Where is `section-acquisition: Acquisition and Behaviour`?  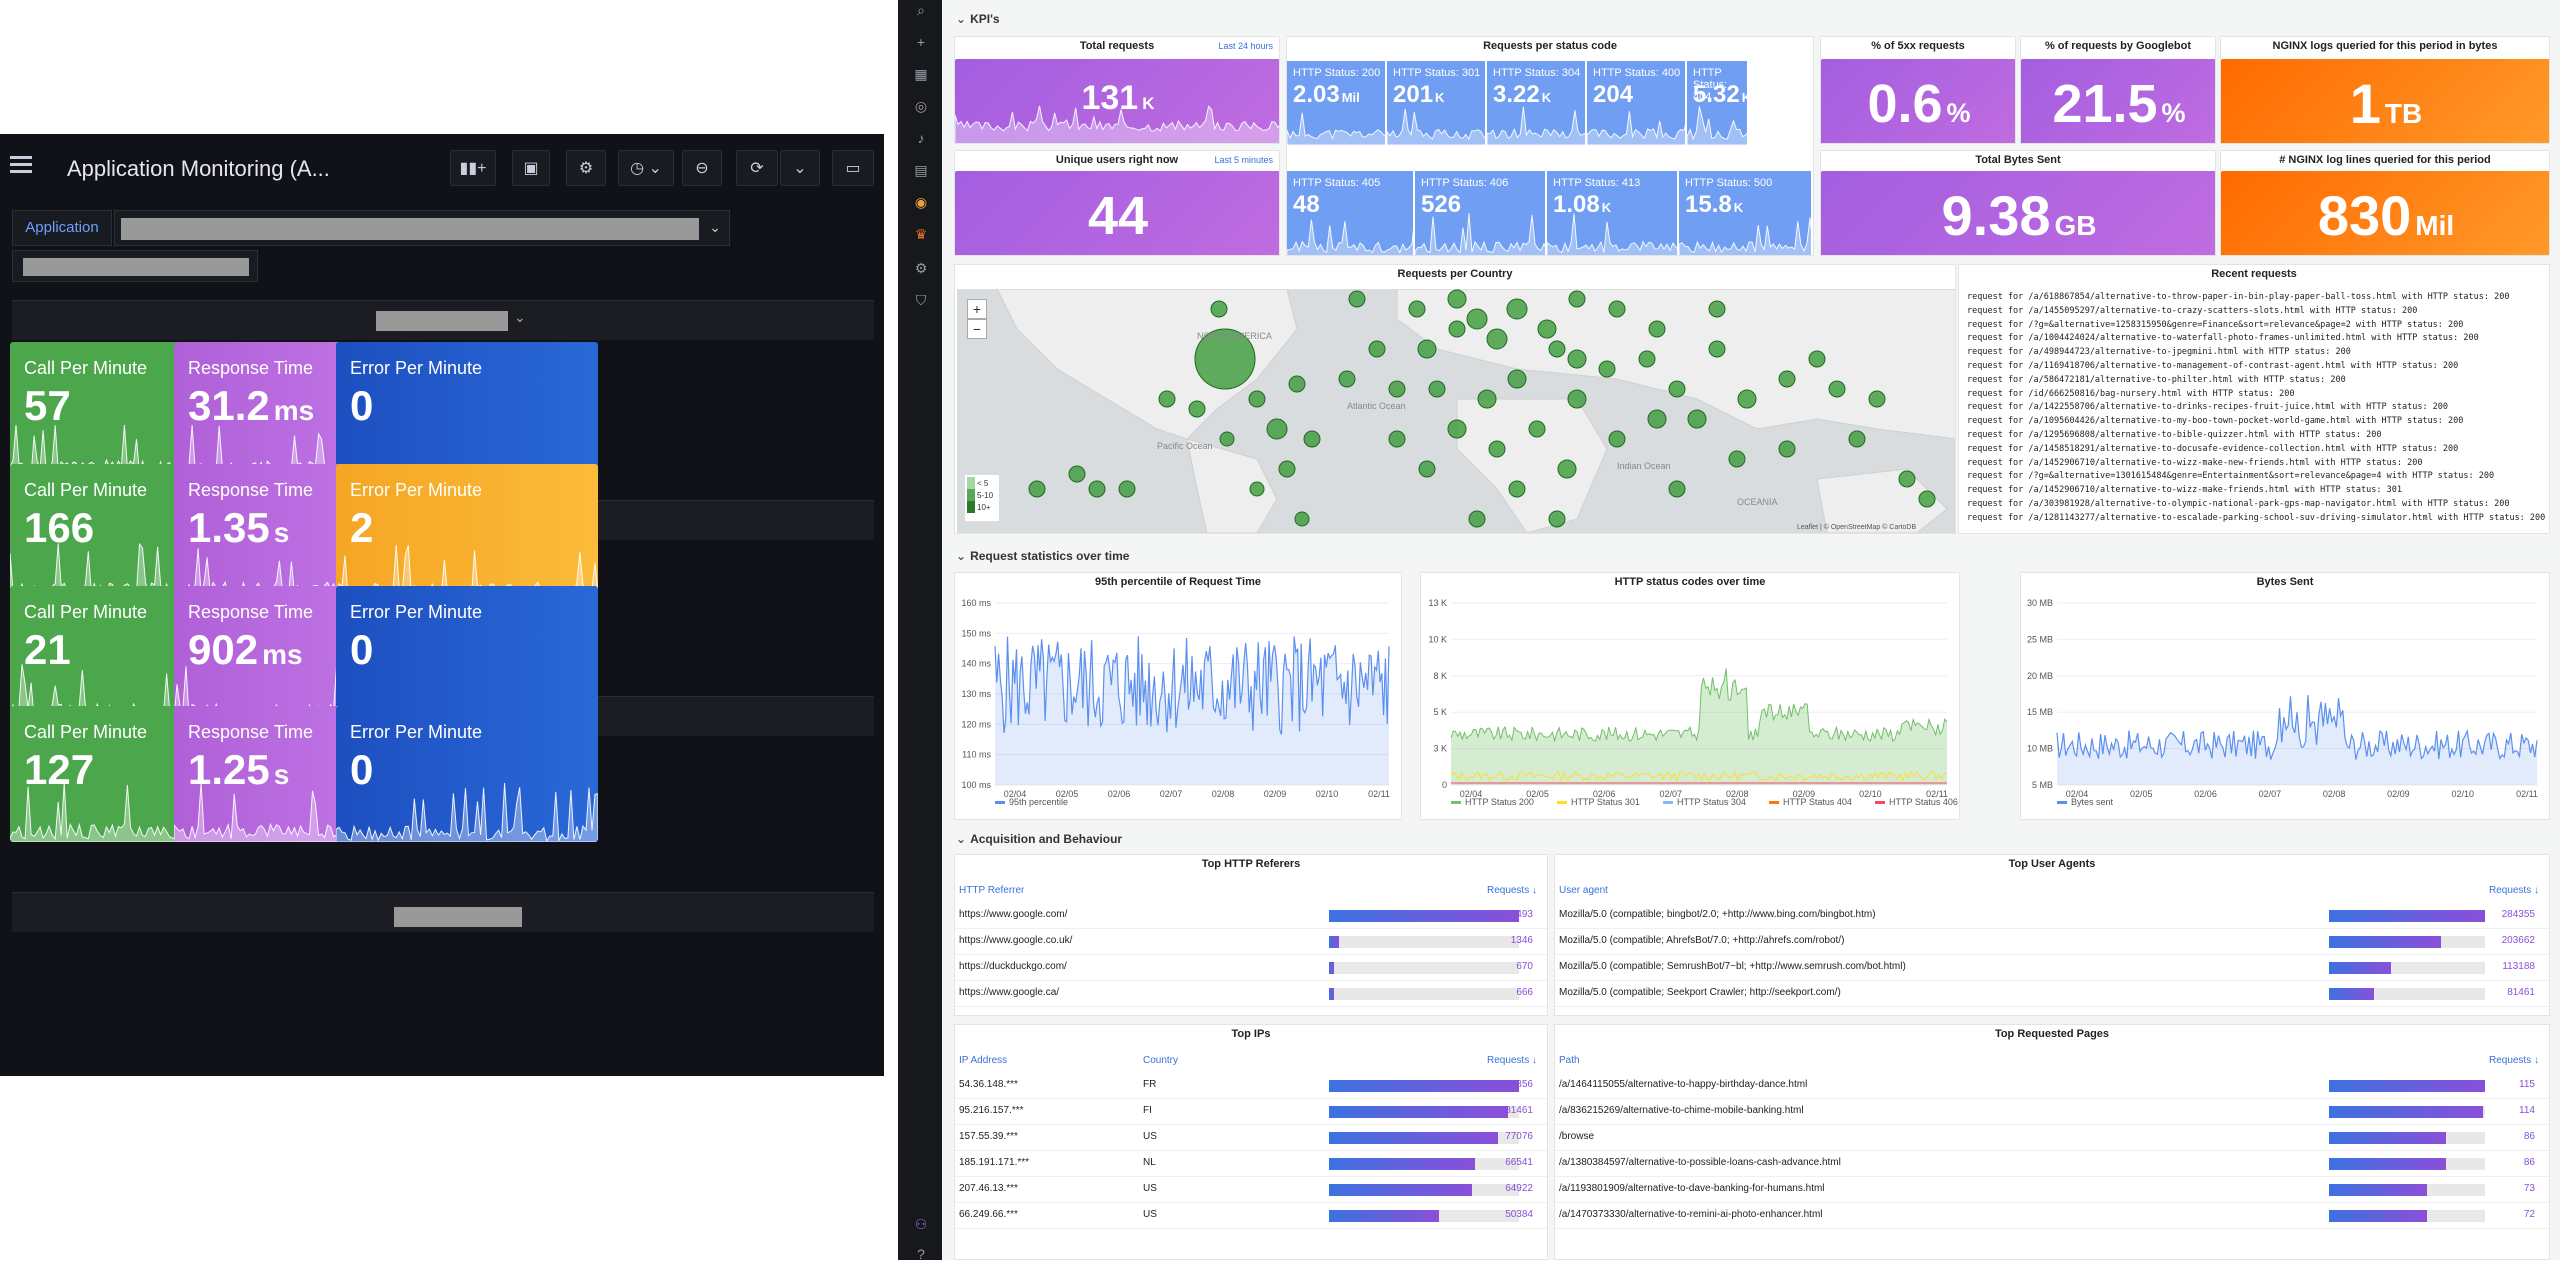 section-acquisition: Acquisition and Behaviour is located at coordinates (1039, 839).